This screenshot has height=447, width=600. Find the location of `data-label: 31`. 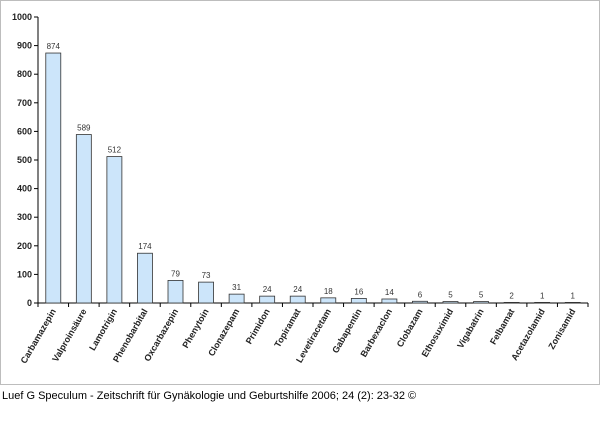

data-label: 31 is located at coordinates (236, 287).